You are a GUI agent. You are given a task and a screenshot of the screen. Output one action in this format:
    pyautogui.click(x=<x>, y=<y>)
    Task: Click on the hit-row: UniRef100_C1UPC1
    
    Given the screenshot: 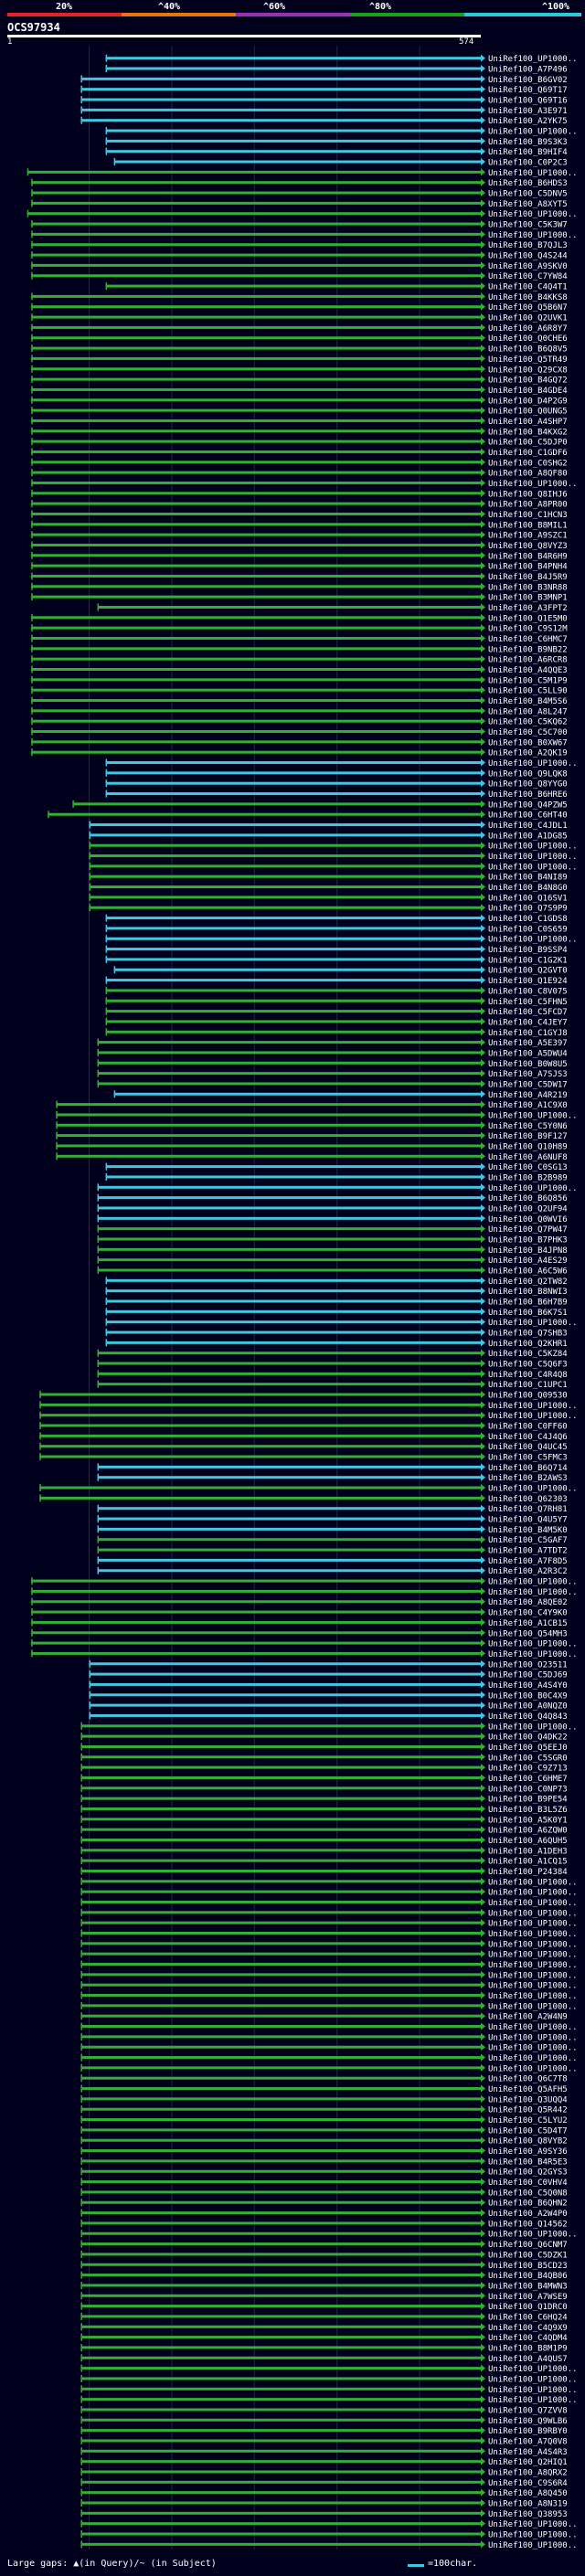 What is the action you would take?
    pyautogui.click(x=332, y=1385)
    